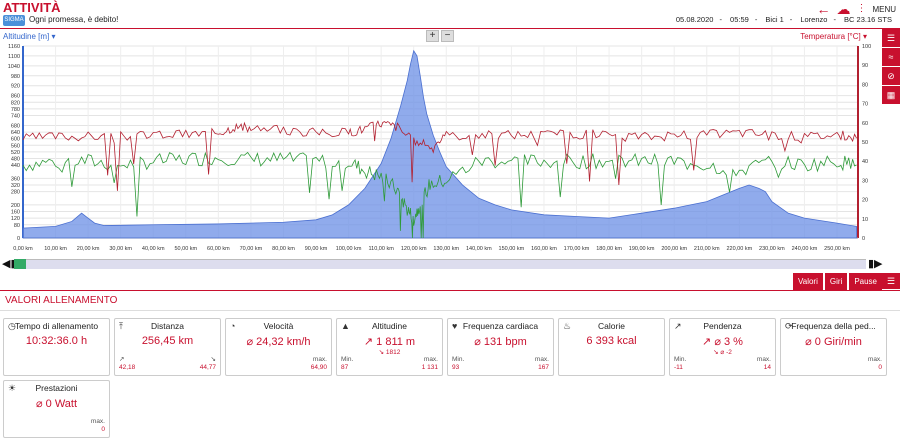  Describe the element at coordinates (29, 36) in the screenshot. I see `left-axis-select: Altitudine [m] ▾` at that location.